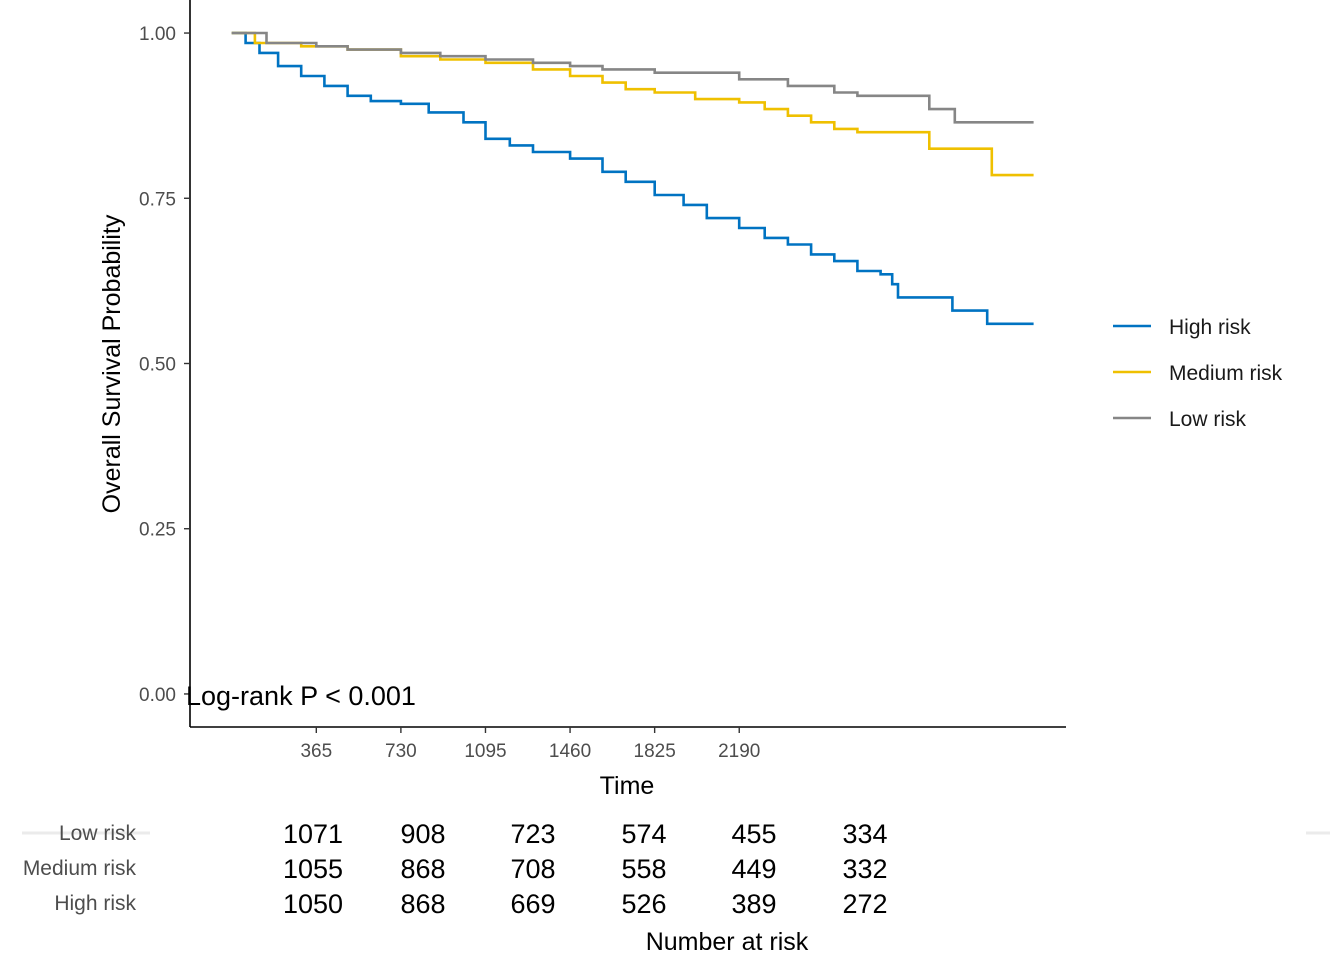  What do you see at coordinates (401, 751) in the screenshot?
I see `x-tick-label: 730` at bounding box center [401, 751].